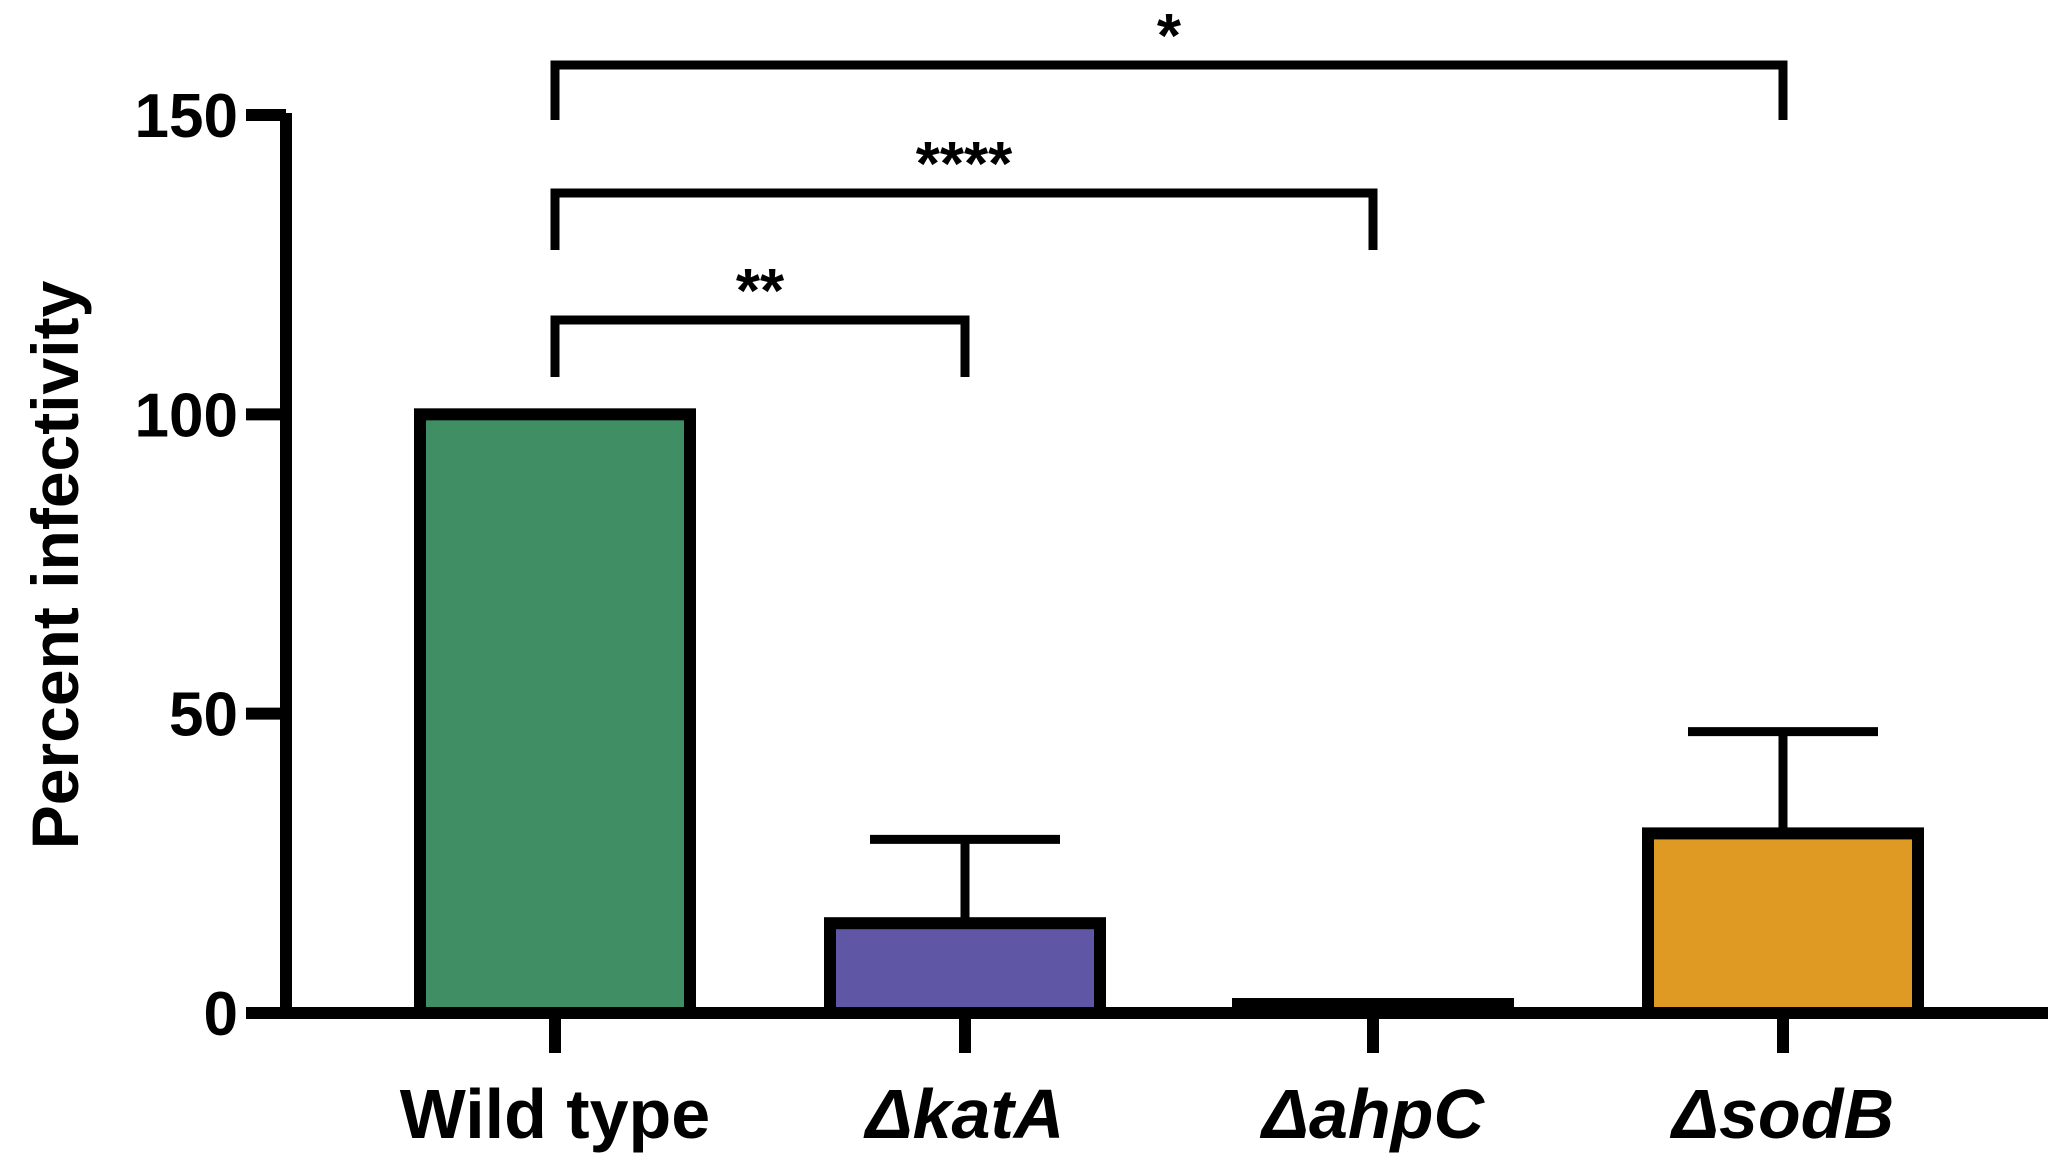 Image resolution: width=2058 pixels, height=1163 pixels. What do you see at coordinates (555, 1114) in the screenshot?
I see `x-category-label-0: Wild type` at bounding box center [555, 1114].